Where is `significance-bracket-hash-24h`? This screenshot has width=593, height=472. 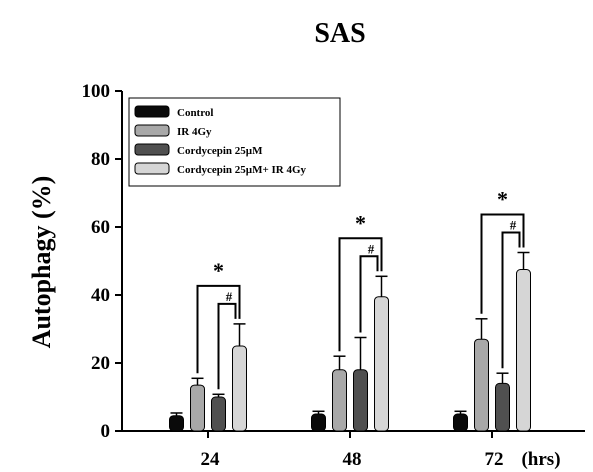
significance-bracket-hash-24h is located at coordinates (227, 346).